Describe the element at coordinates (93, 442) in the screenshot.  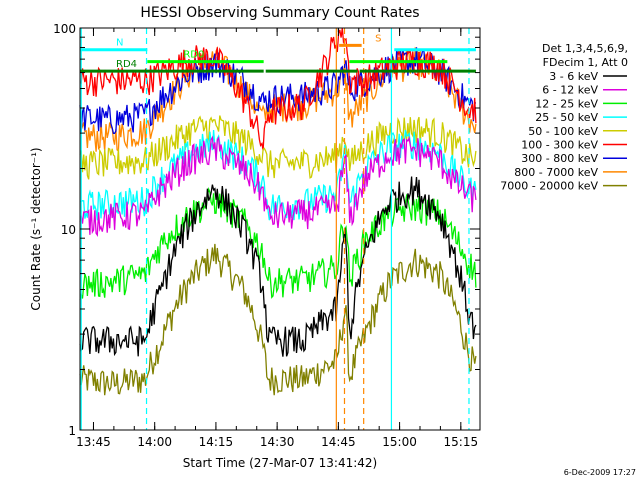
I see `x-tick-label: 13:45` at that location.